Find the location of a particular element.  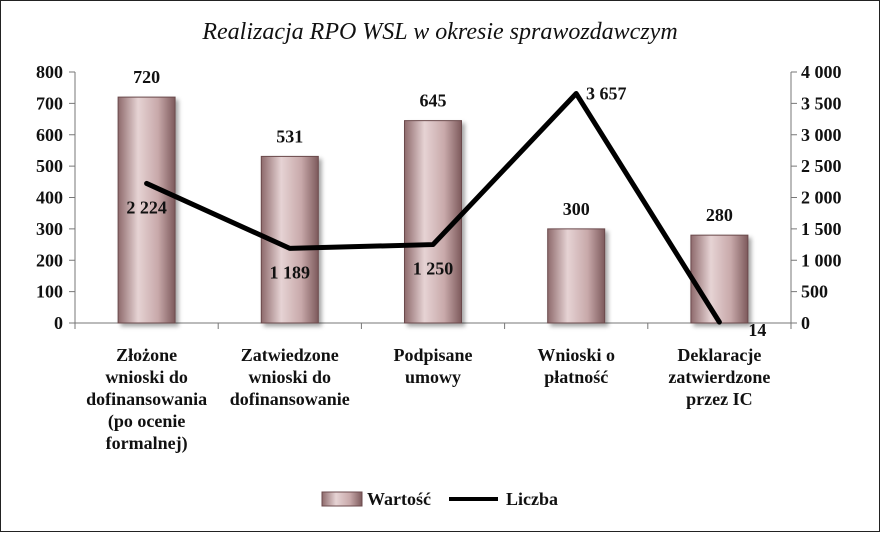

right-tick-label: 0 is located at coordinates (805, 323).